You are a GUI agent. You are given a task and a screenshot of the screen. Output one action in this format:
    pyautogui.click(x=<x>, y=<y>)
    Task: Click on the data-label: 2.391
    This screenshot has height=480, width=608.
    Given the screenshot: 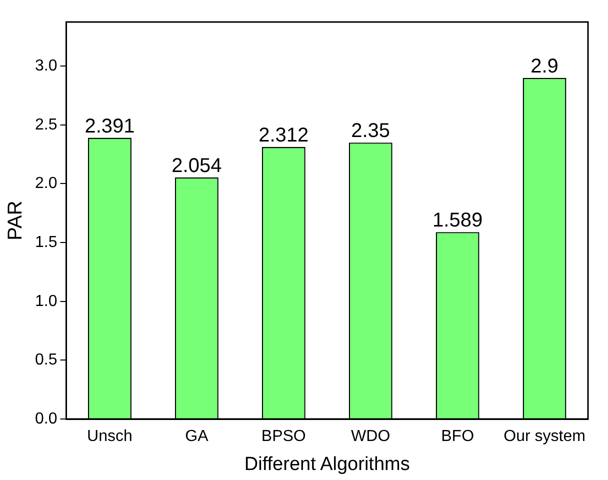 What is the action you would take?
    pyautogui.click(x=109, y=126)
    